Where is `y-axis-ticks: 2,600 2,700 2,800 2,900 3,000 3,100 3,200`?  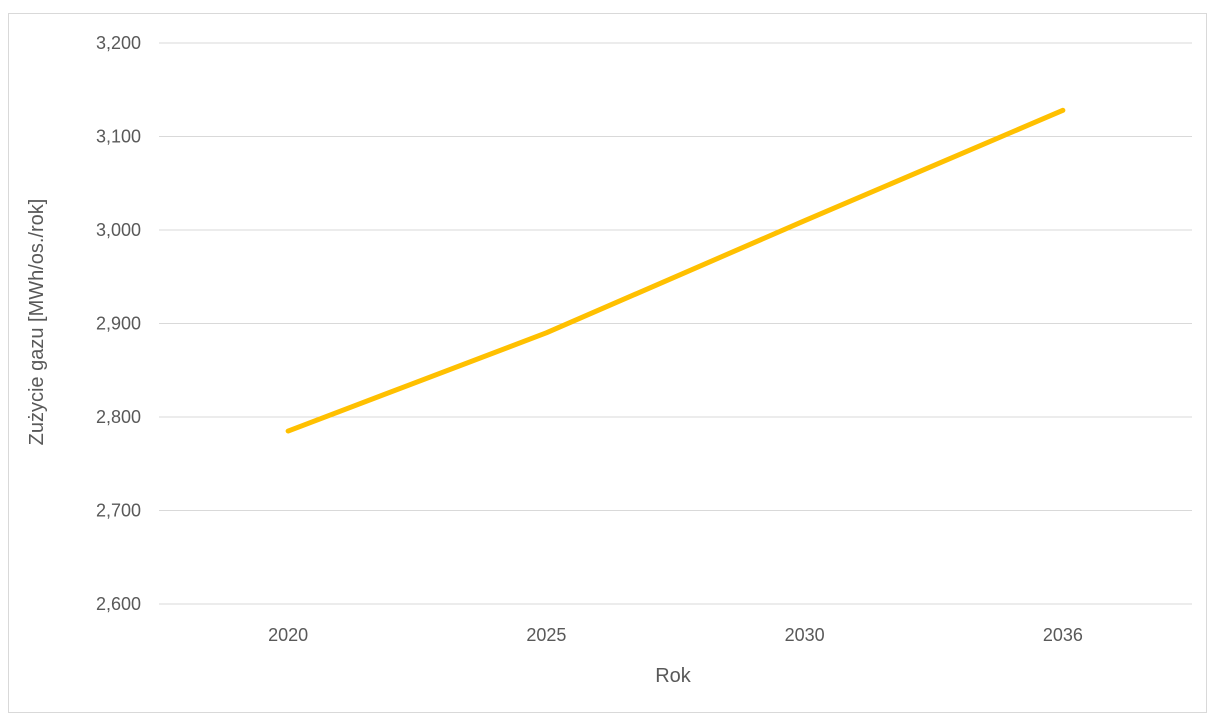 y-axis-ticks: 2,600 2,700 2,800 2,900 3,000 3,100 3,200 is located at coordinates (118, 323).